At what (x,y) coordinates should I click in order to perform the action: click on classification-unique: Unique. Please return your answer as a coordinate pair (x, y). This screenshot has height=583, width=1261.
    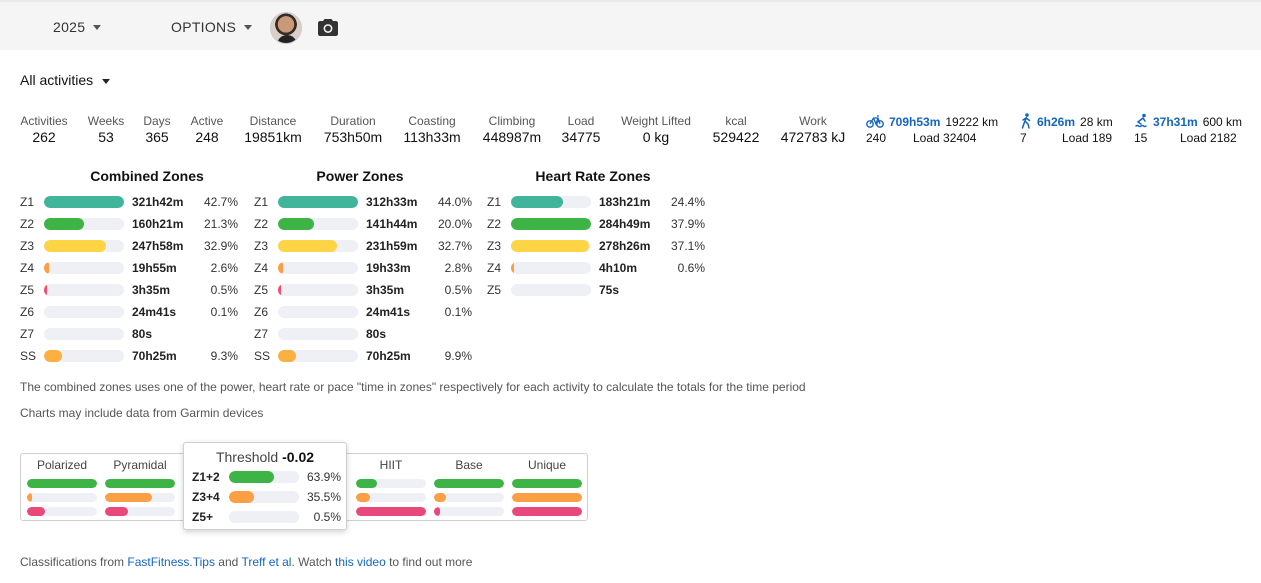
    Looking at the image, I should click on (547, 487).